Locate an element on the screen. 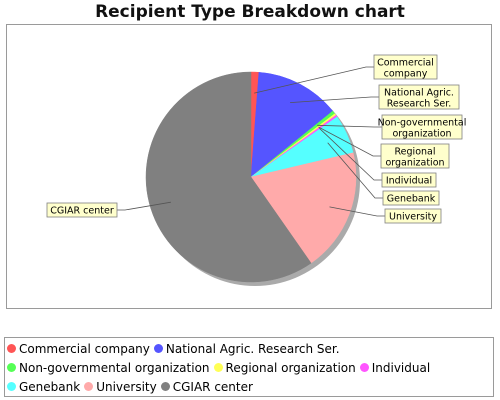 The height and width of the screenshot is (400, 500). label-box-commercial-company is located at coordinates (405, 67).